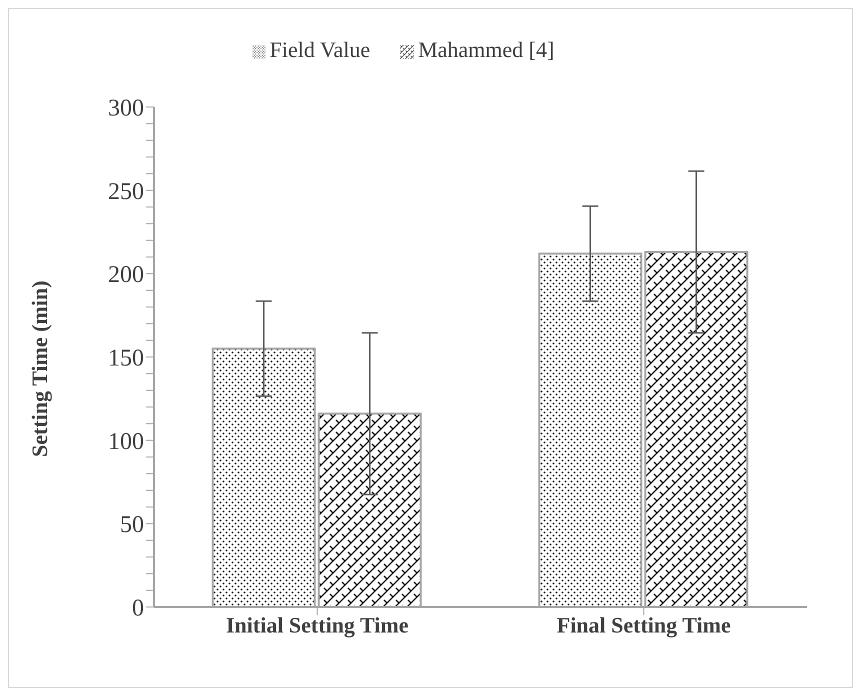 The image size is (861, 696). I want to click on x-tick-label: Final Setting Time, so click(643, 625).